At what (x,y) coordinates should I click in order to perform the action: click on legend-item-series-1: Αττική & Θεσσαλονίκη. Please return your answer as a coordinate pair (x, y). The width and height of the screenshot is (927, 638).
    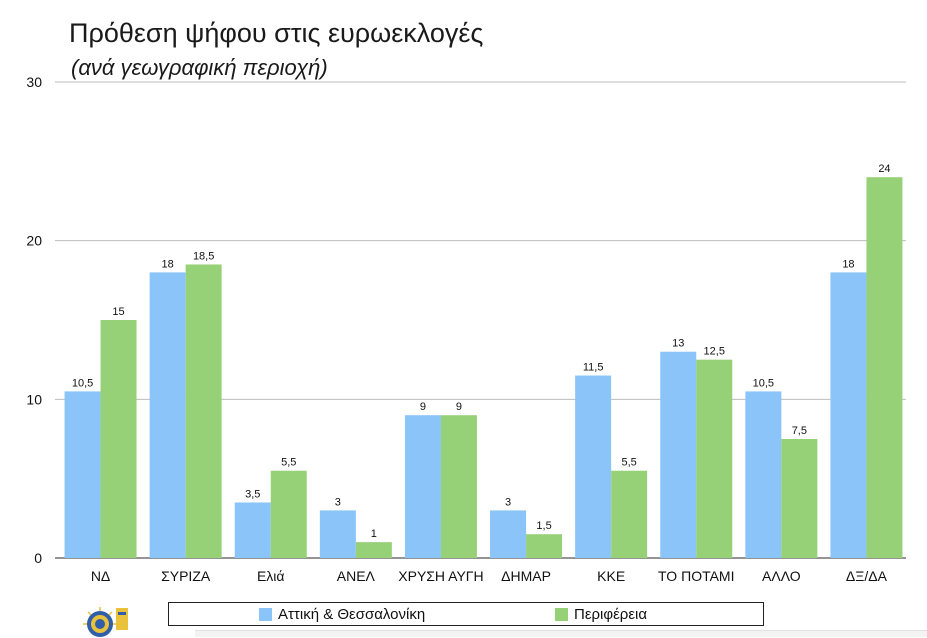
    Looking at the image, I should click on (342, 614).